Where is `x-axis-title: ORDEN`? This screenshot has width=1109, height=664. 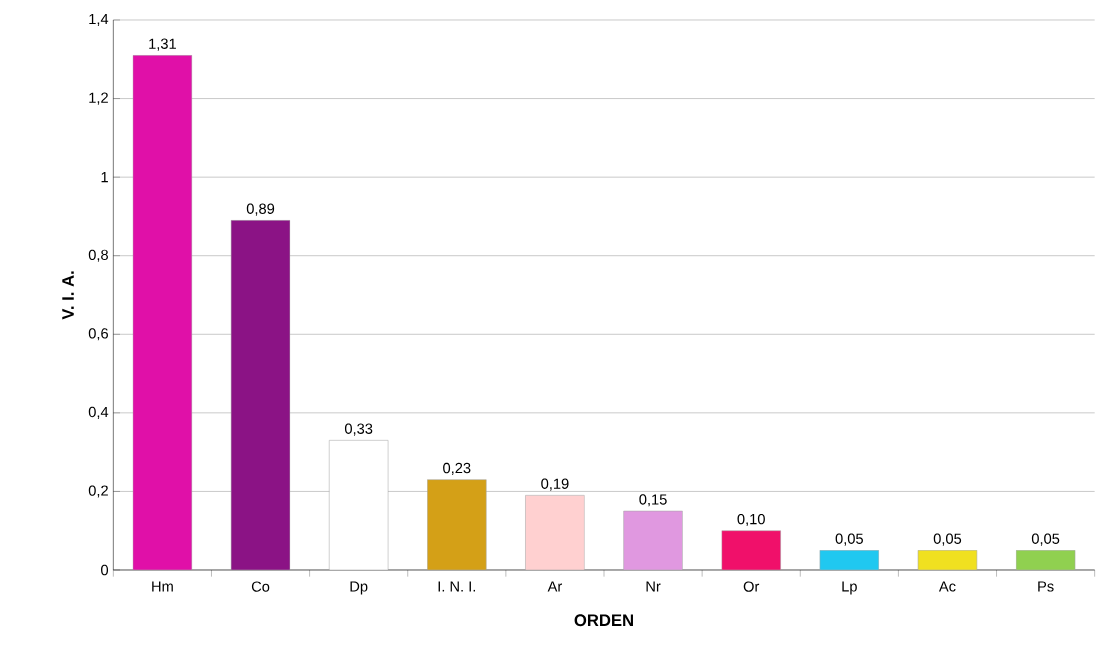
x-axis-title: ORDEN is located at coordinates (603, 620).